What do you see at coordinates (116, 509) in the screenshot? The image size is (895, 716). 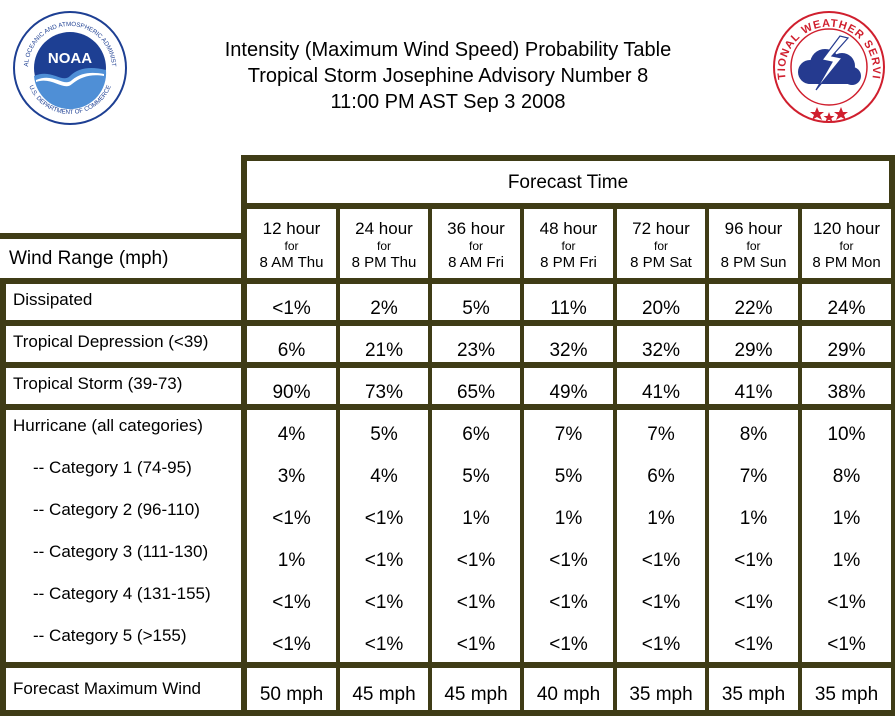 I see `row-label: -- Category 2 (96-110)` at bounding box center [116, 509].